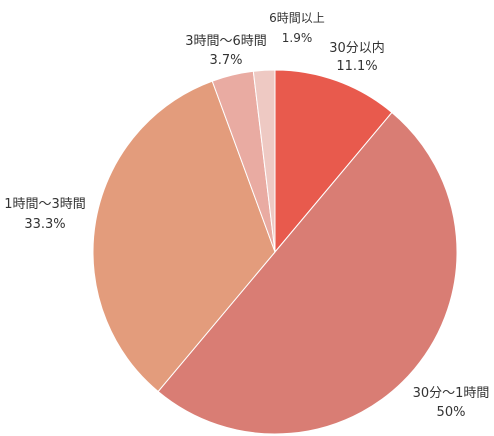 This screenshot has width=494, height=436. I want to click on slice-value-3h-6h: 3.7%, so click(225, 60).